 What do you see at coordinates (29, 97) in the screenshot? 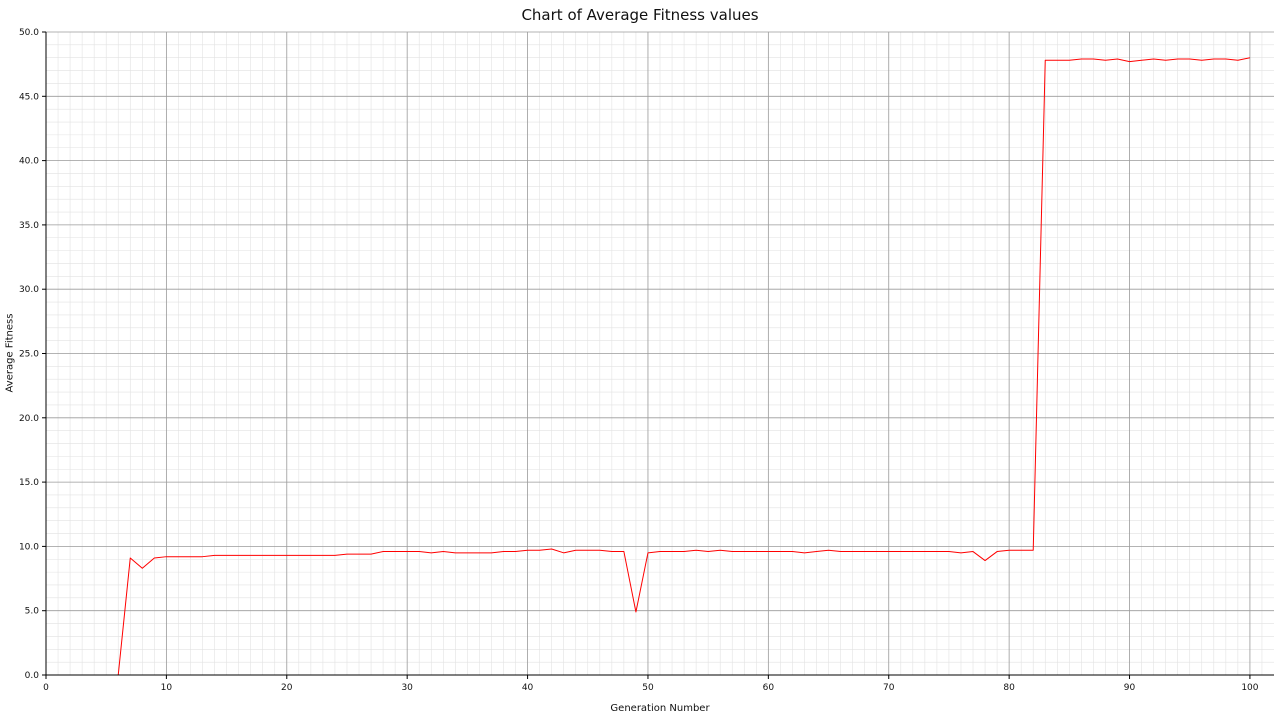
I see `y-tick-label: 45.0` at bounding box center [29, 97].